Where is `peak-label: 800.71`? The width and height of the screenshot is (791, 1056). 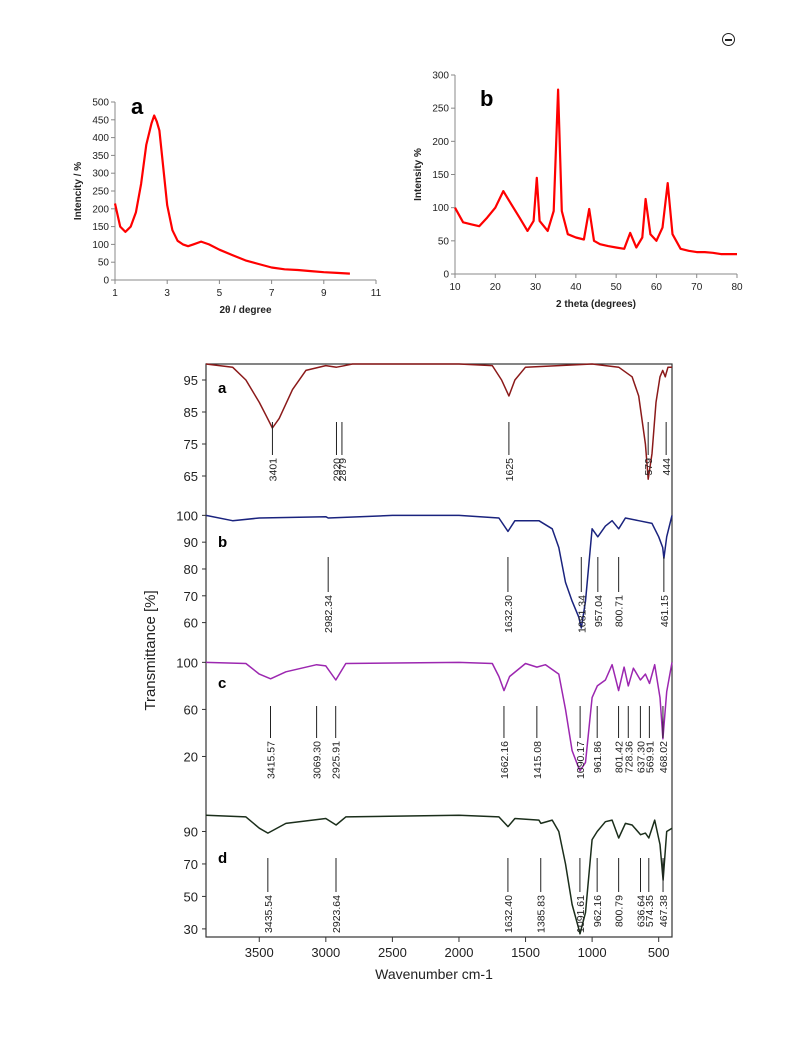 peak-label: 800.71 is located at coordinates (620, 611).